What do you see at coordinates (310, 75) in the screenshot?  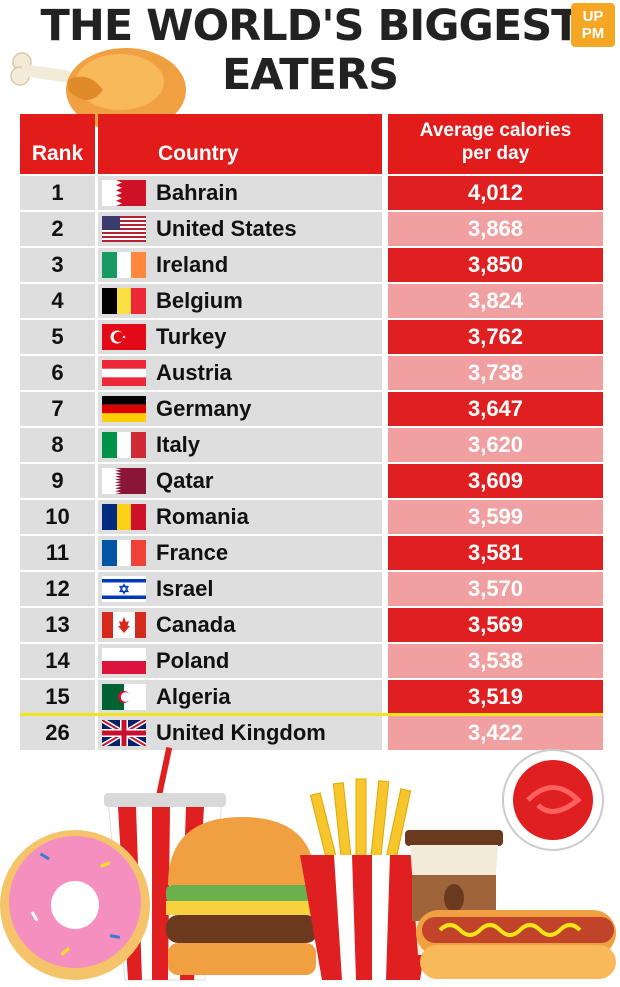 I see `title-line-2: EATERS` at bounding box center [310, 75].